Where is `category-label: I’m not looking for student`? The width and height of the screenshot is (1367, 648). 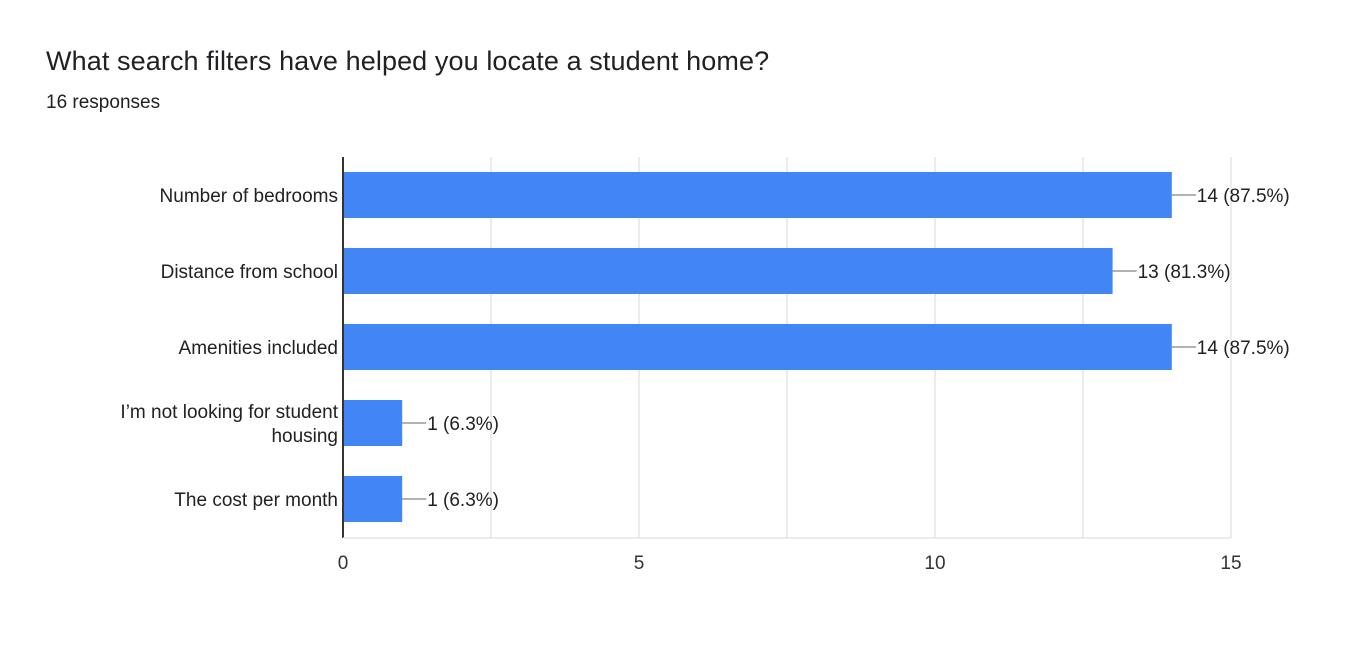 category-label: I’m not looking for student is located at coordinates (229, 412).